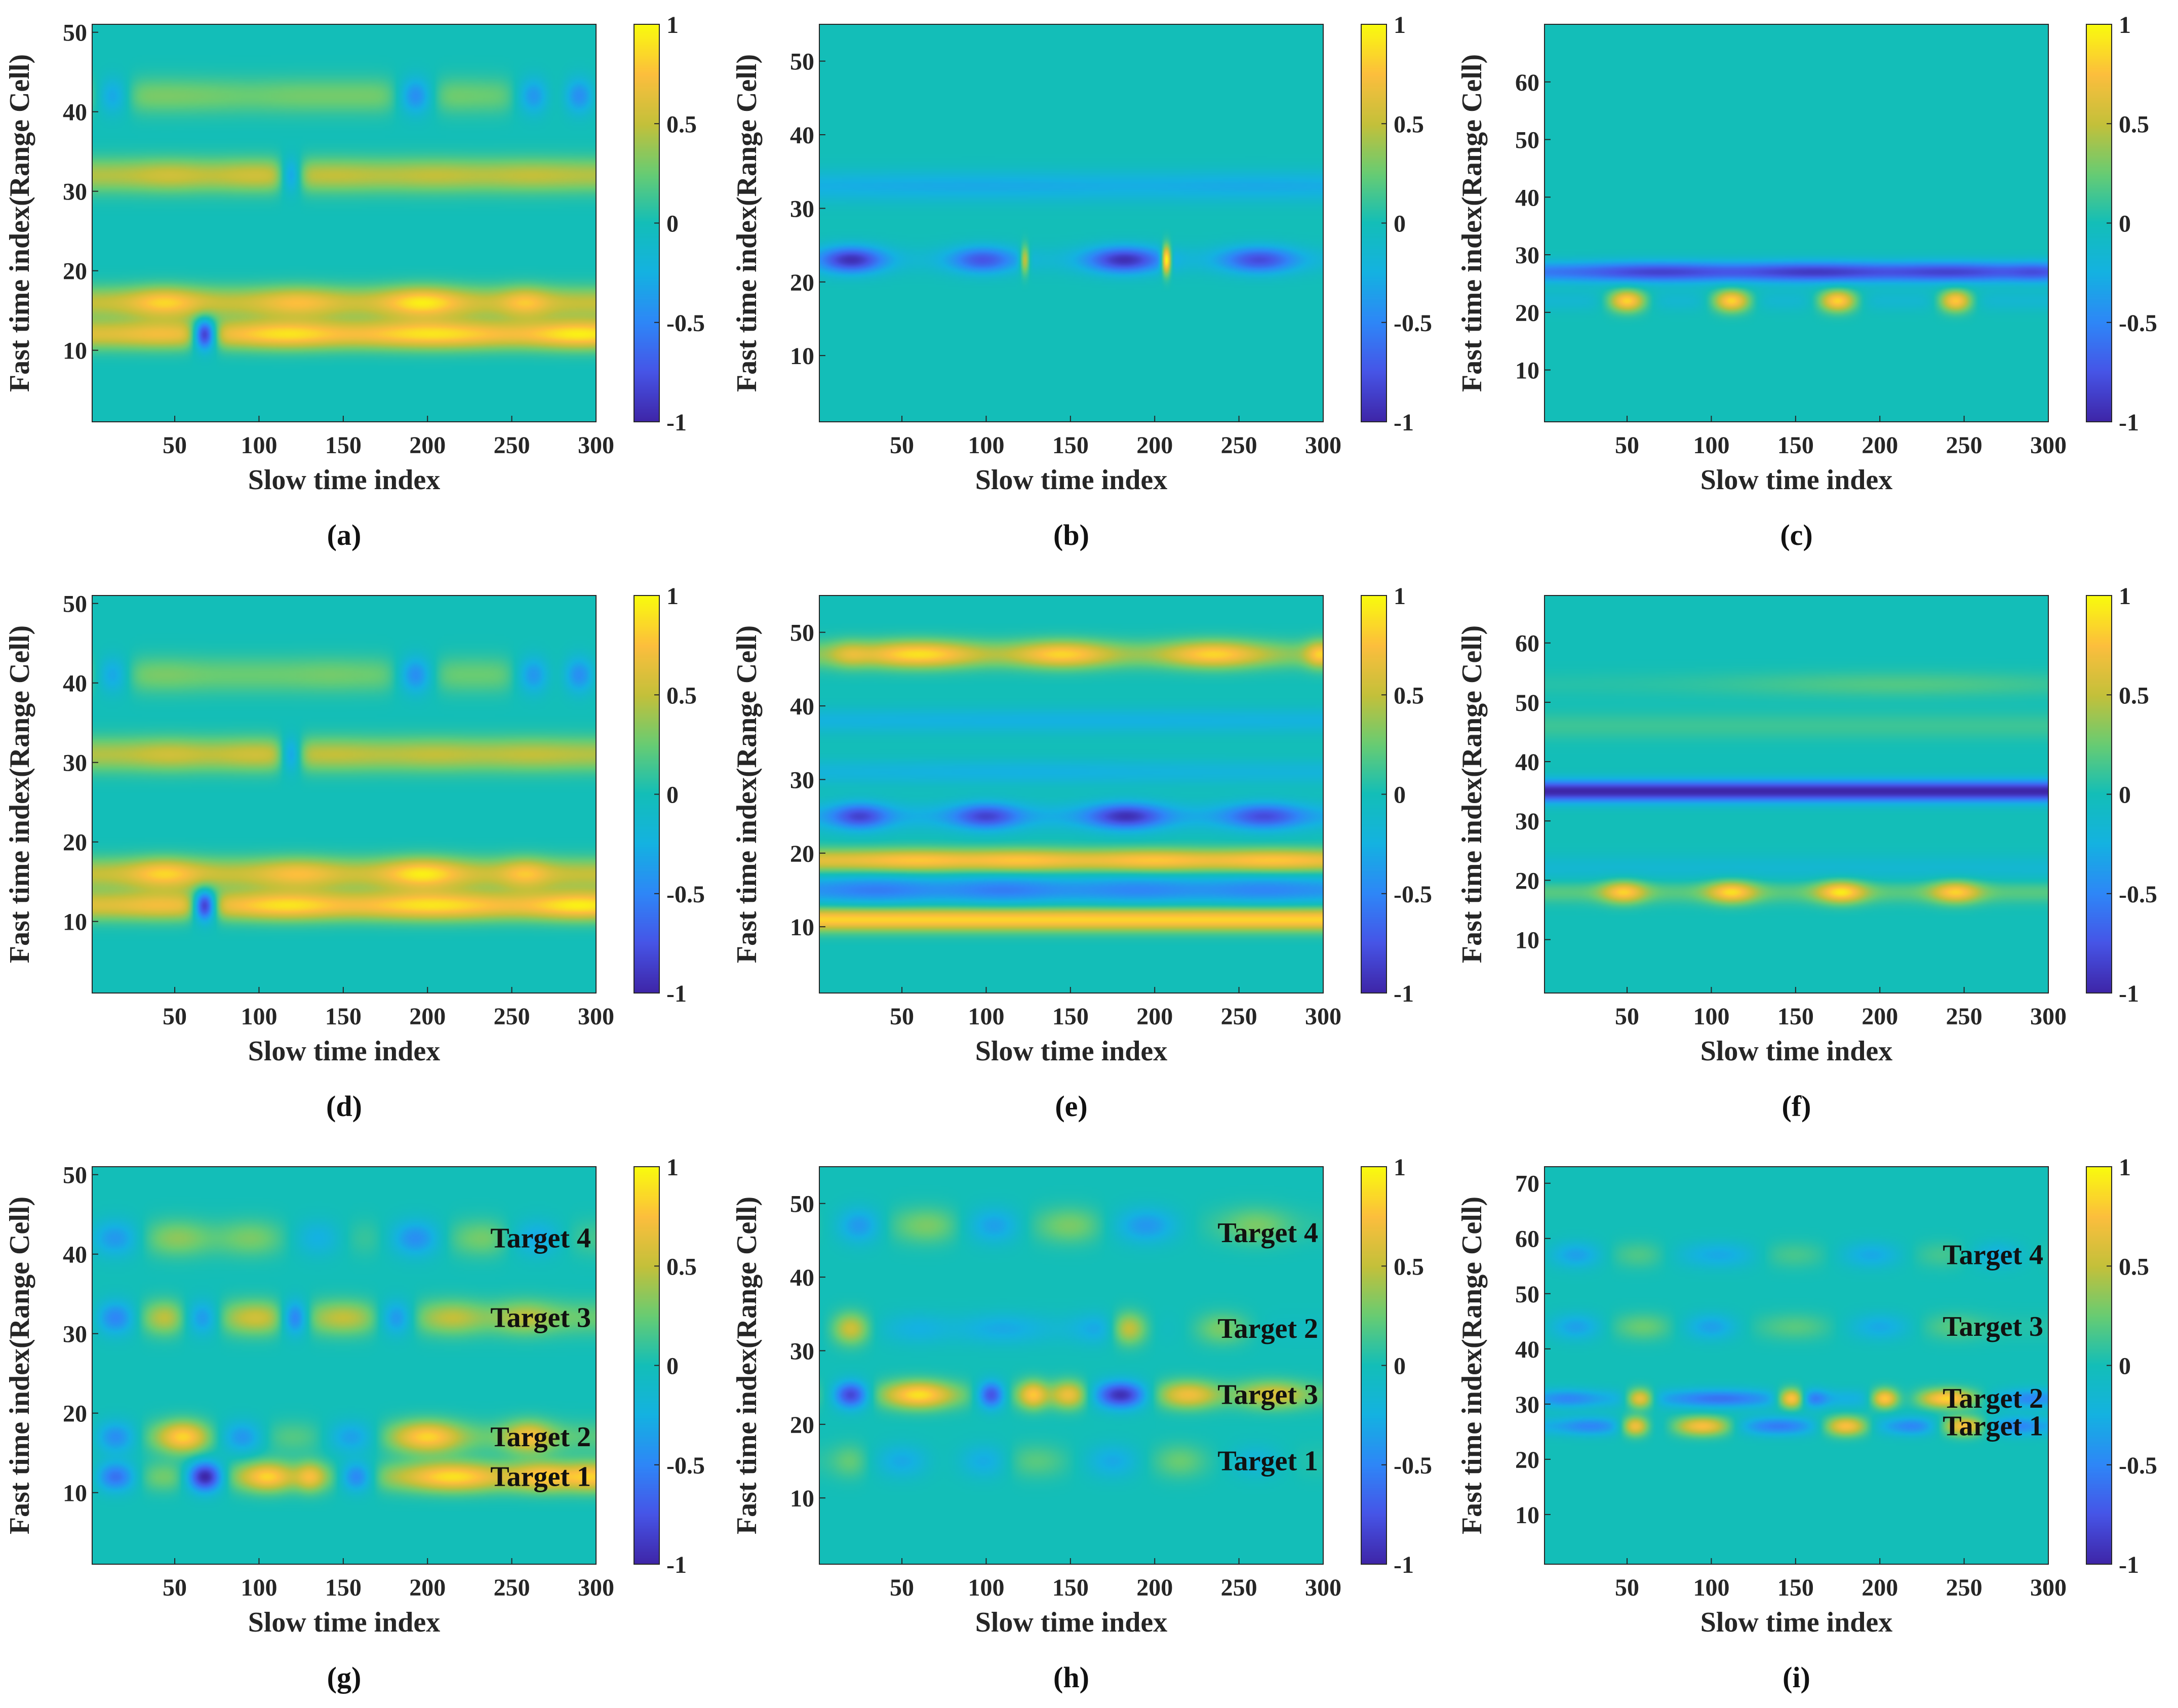 The image size is (2178, 1708). What do you see at coordinates (1267, 1395) in the screenshot?
I see `target-annotation: Target 3` at bounding box center [1267, 1395].